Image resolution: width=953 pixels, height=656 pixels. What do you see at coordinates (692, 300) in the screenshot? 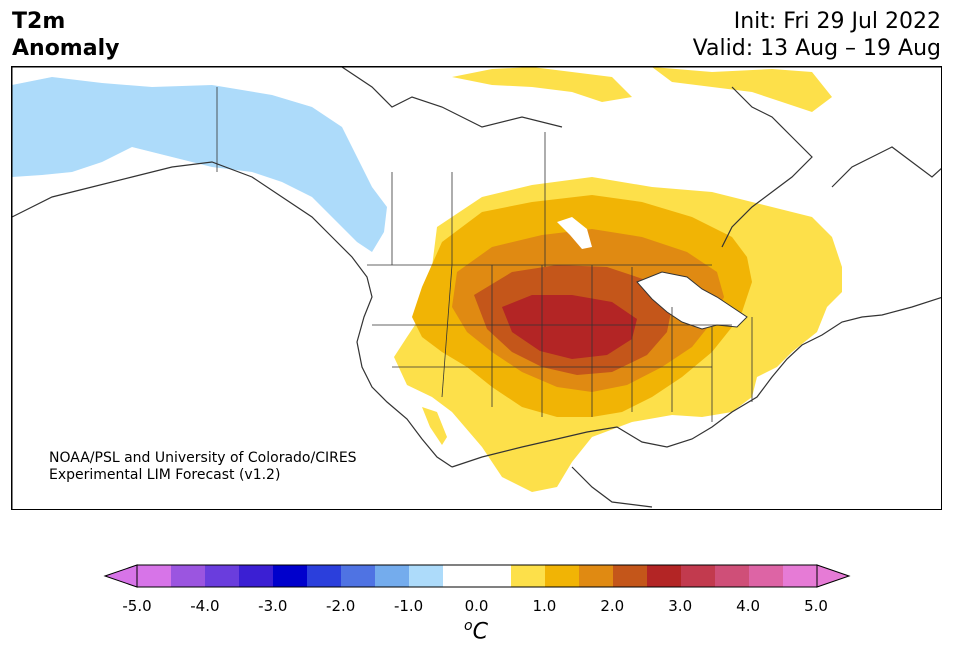
I see `great-lakes` at bounding box center [692, 300].